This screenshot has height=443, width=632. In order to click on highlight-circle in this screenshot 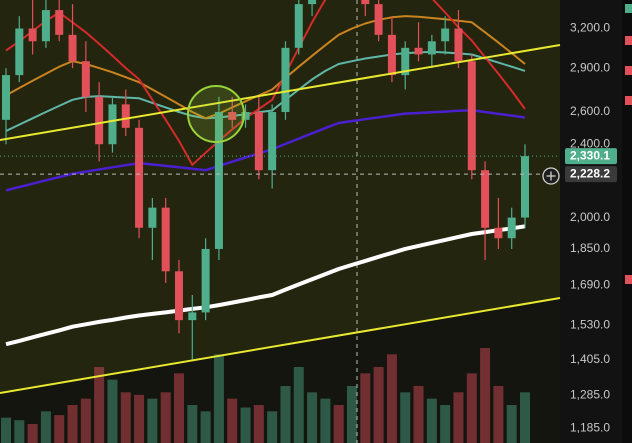, I will do `click(216, 114)`.